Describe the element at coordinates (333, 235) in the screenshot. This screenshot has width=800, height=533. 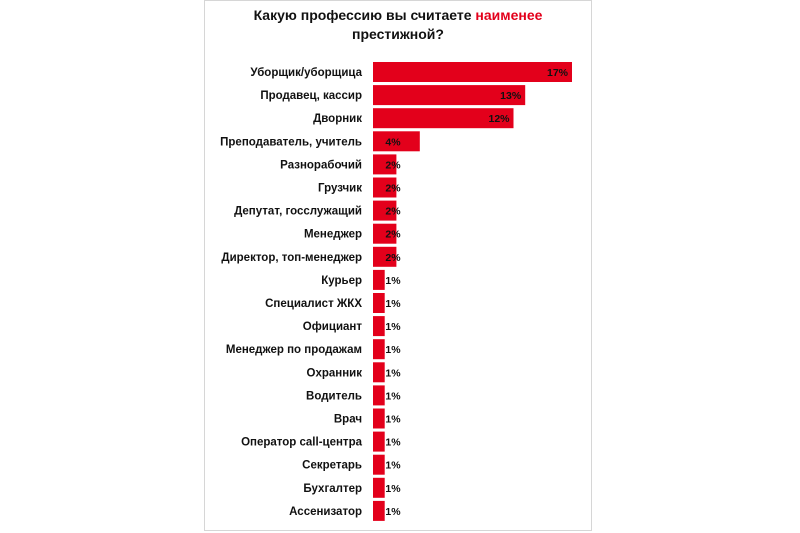
I see `category-label-8: Менеджер` at that location.